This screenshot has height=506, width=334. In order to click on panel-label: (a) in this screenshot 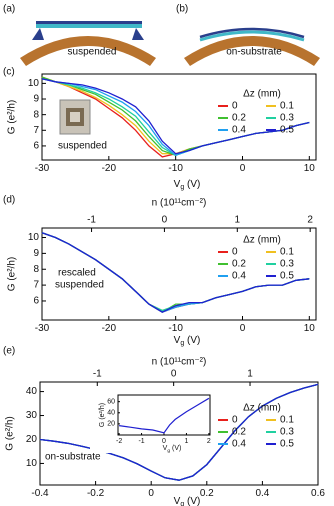, I will do `click(9, 9)`.